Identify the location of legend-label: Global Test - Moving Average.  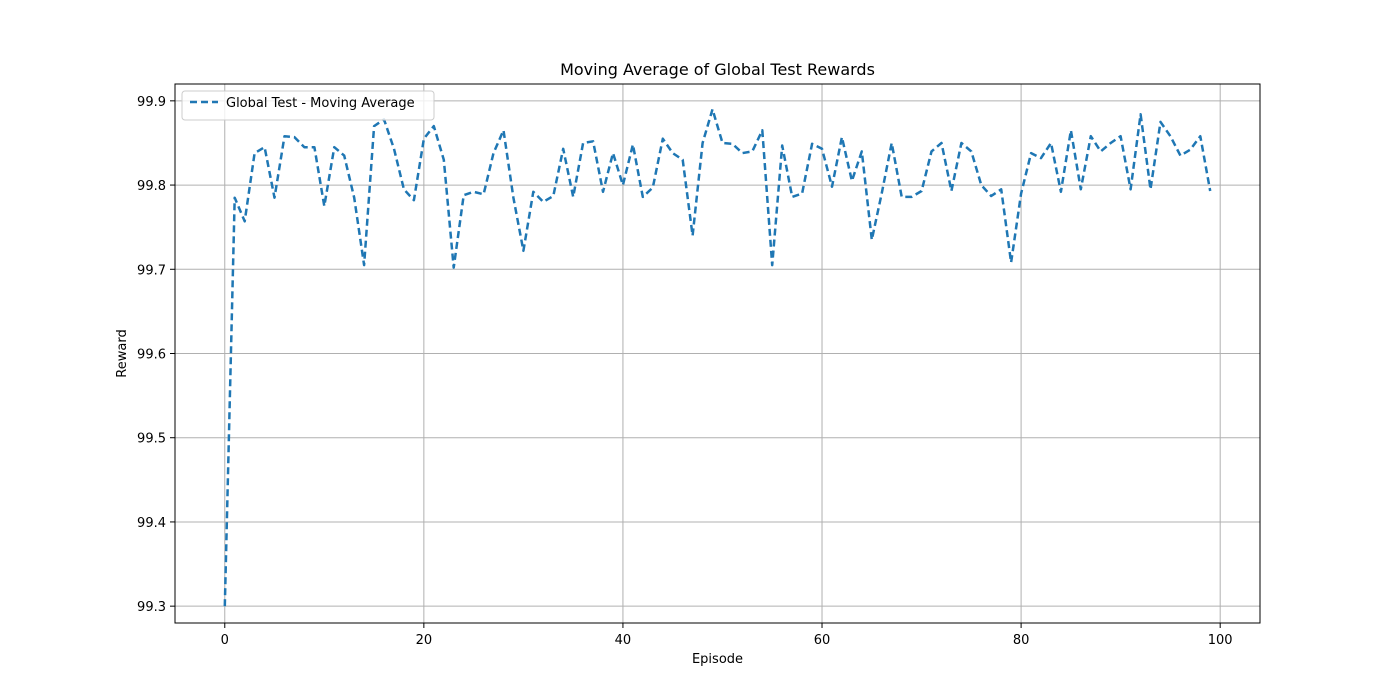
(320, 103).